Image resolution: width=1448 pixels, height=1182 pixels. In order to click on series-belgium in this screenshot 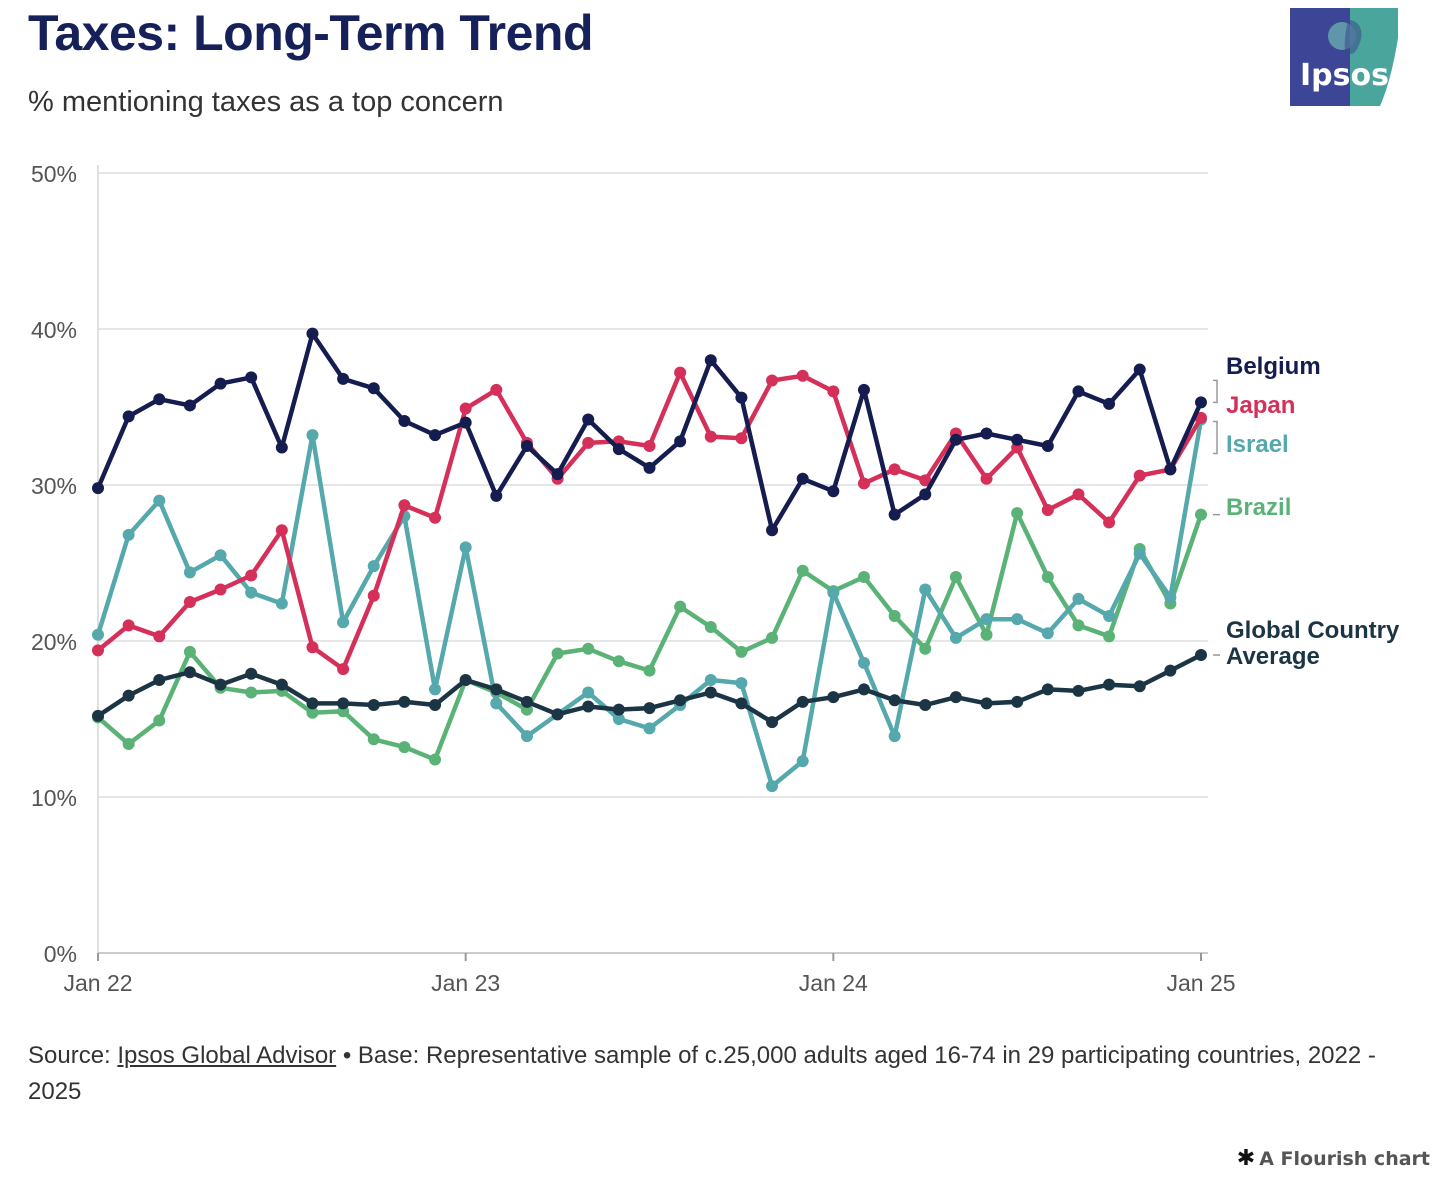, I will do `click(649, 432)`.